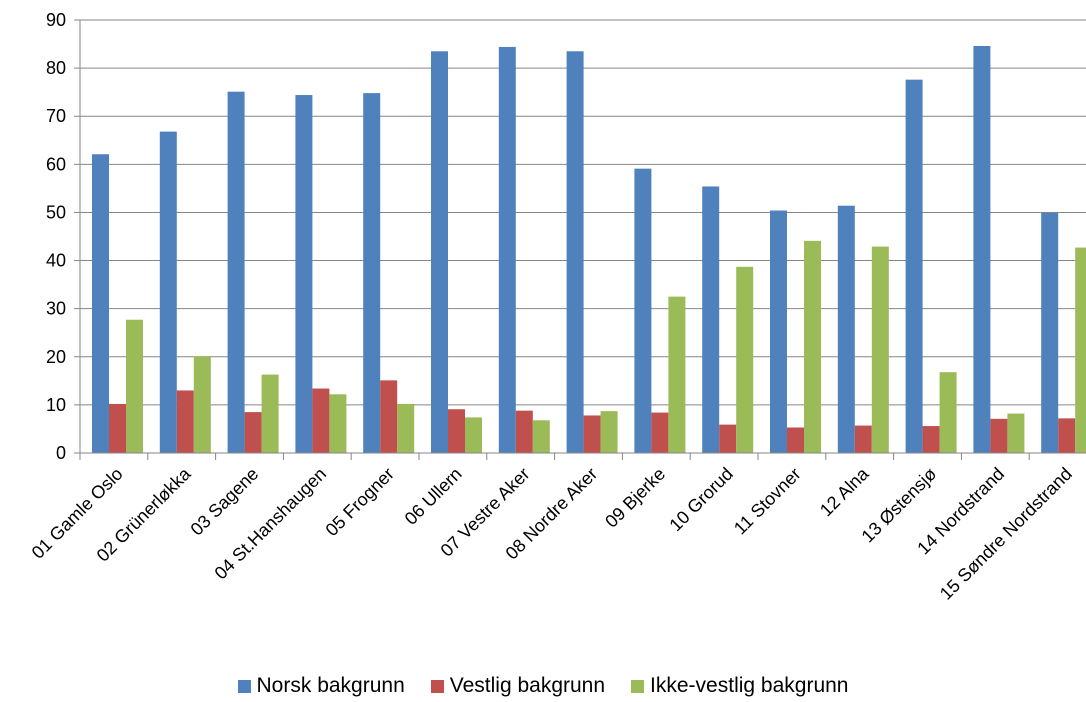 The image size is (1086, 702). I want to click on legend-item: Vestlig bakgrunn, so click(518, 686).